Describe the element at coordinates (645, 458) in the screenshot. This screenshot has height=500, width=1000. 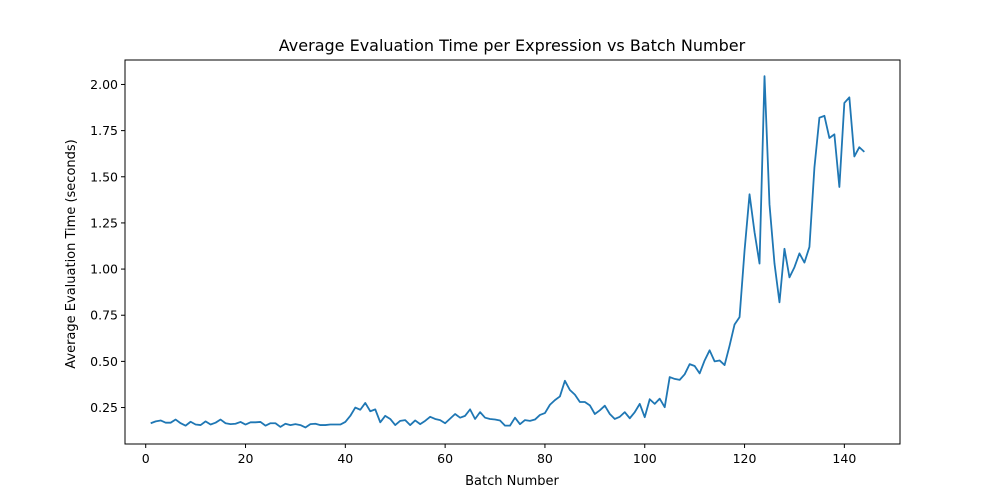
I see `x-tick-label: 100` at that location.